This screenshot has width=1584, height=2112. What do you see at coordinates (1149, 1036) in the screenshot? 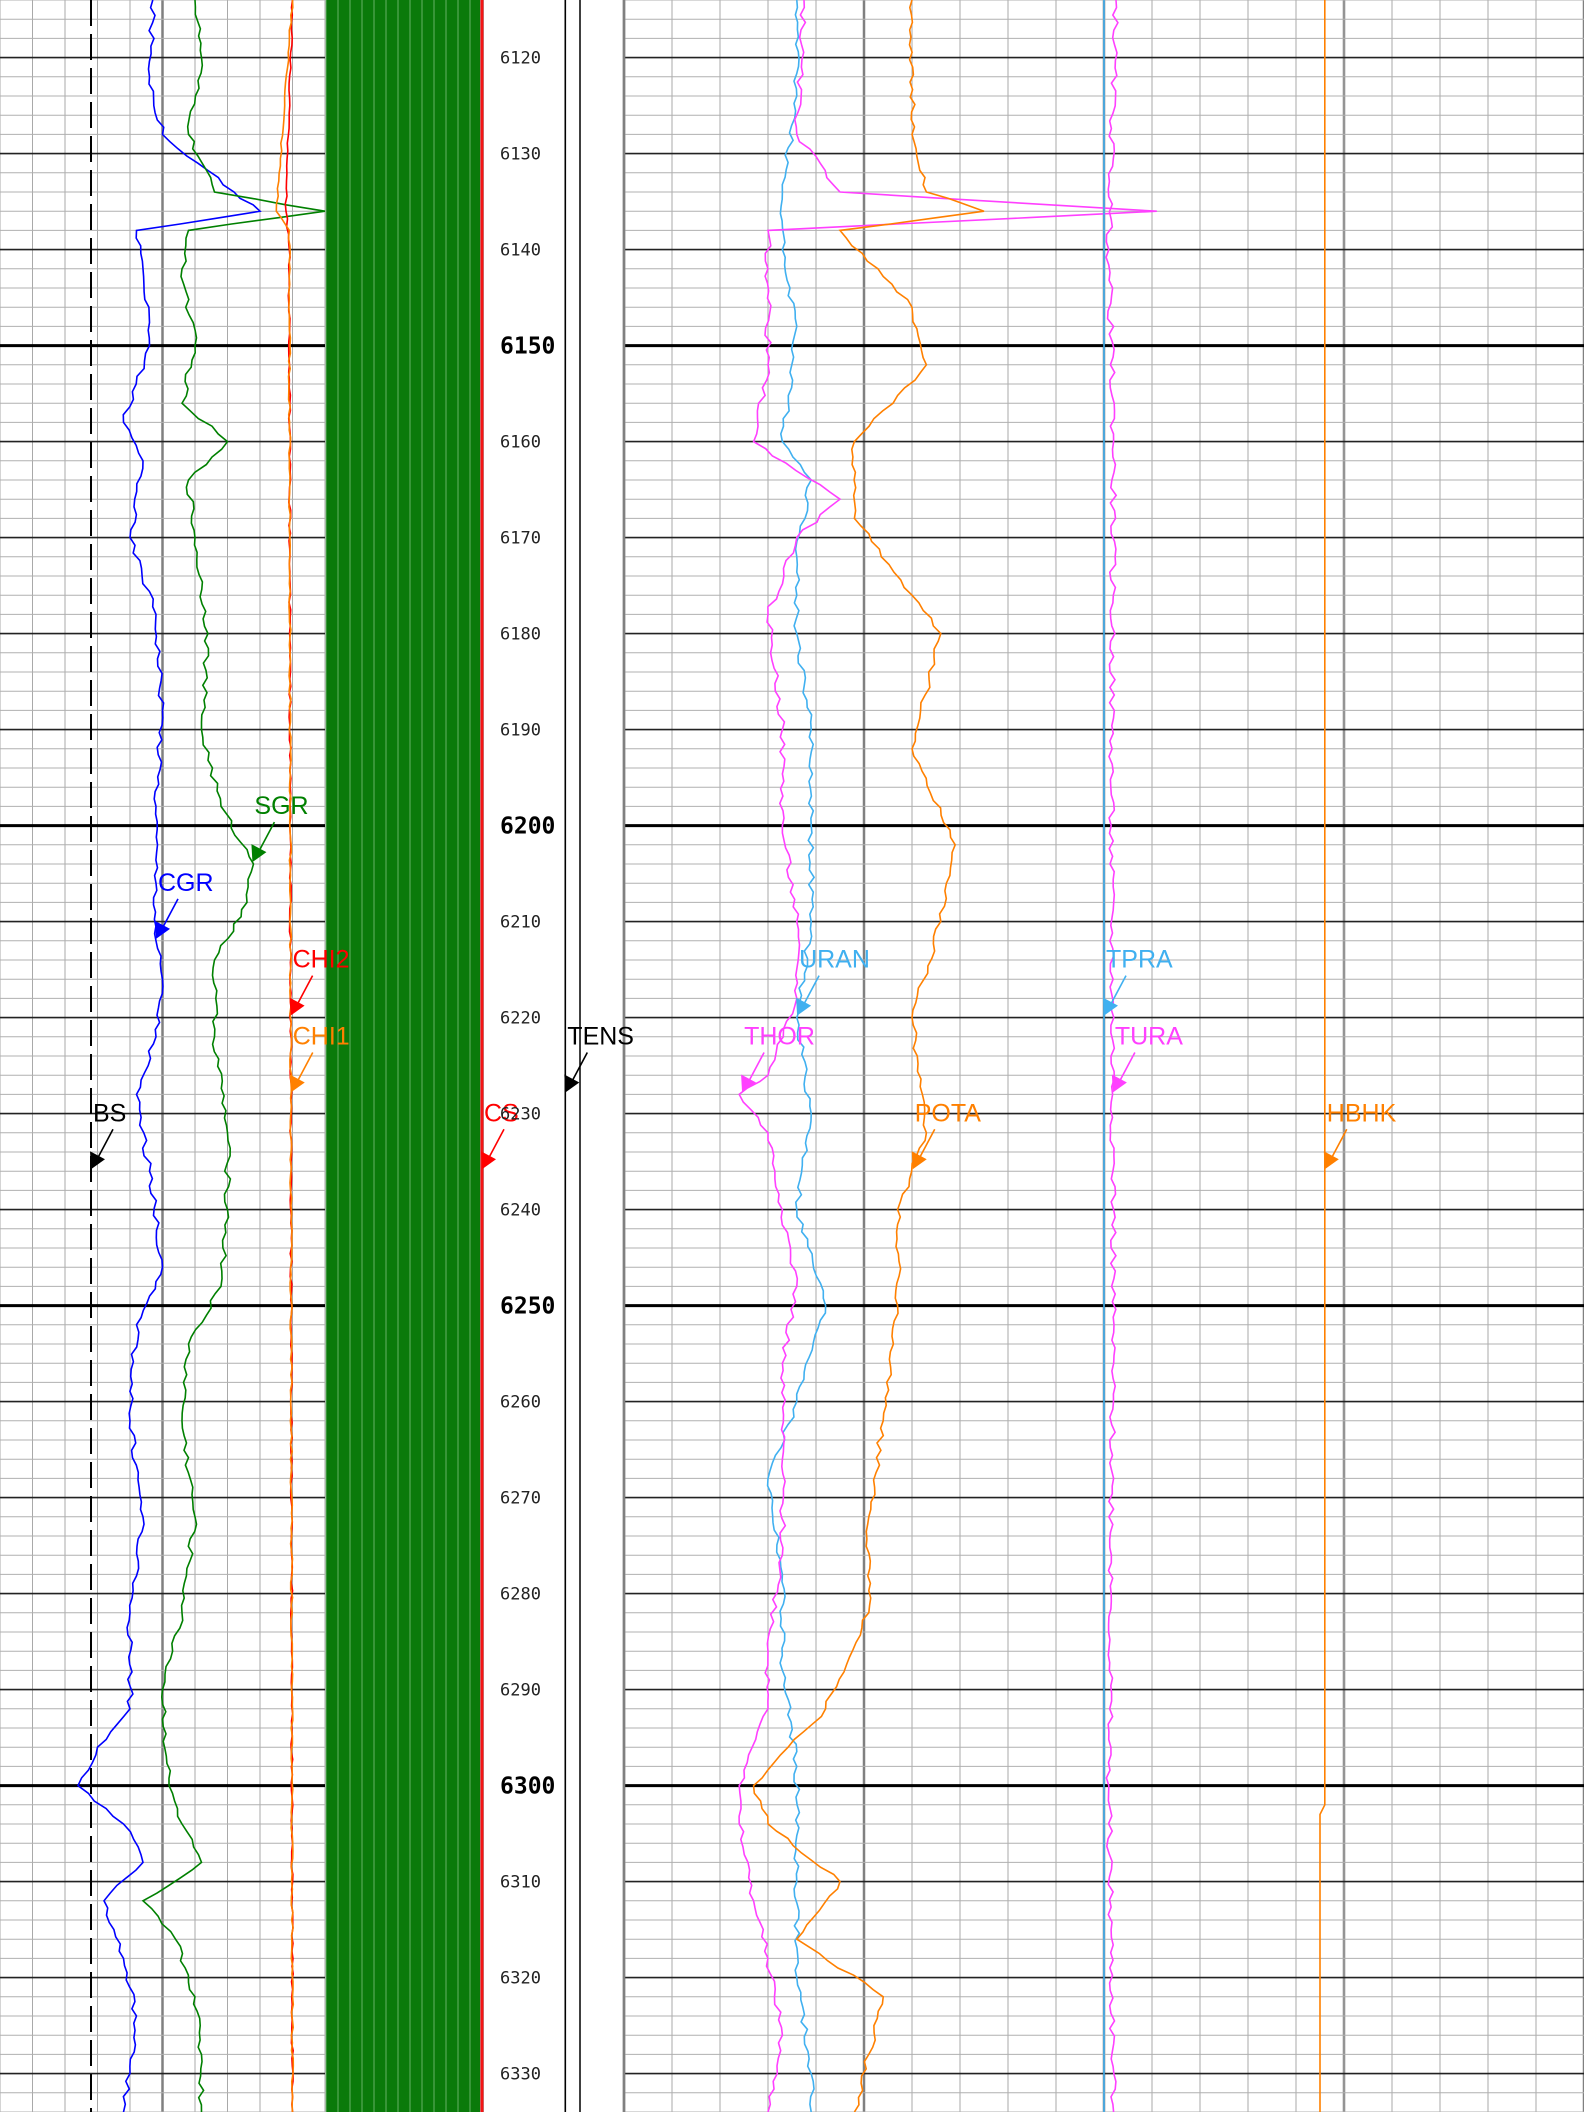
I see `curve-label-text: TURA` at bounding box center [1149, 1036].